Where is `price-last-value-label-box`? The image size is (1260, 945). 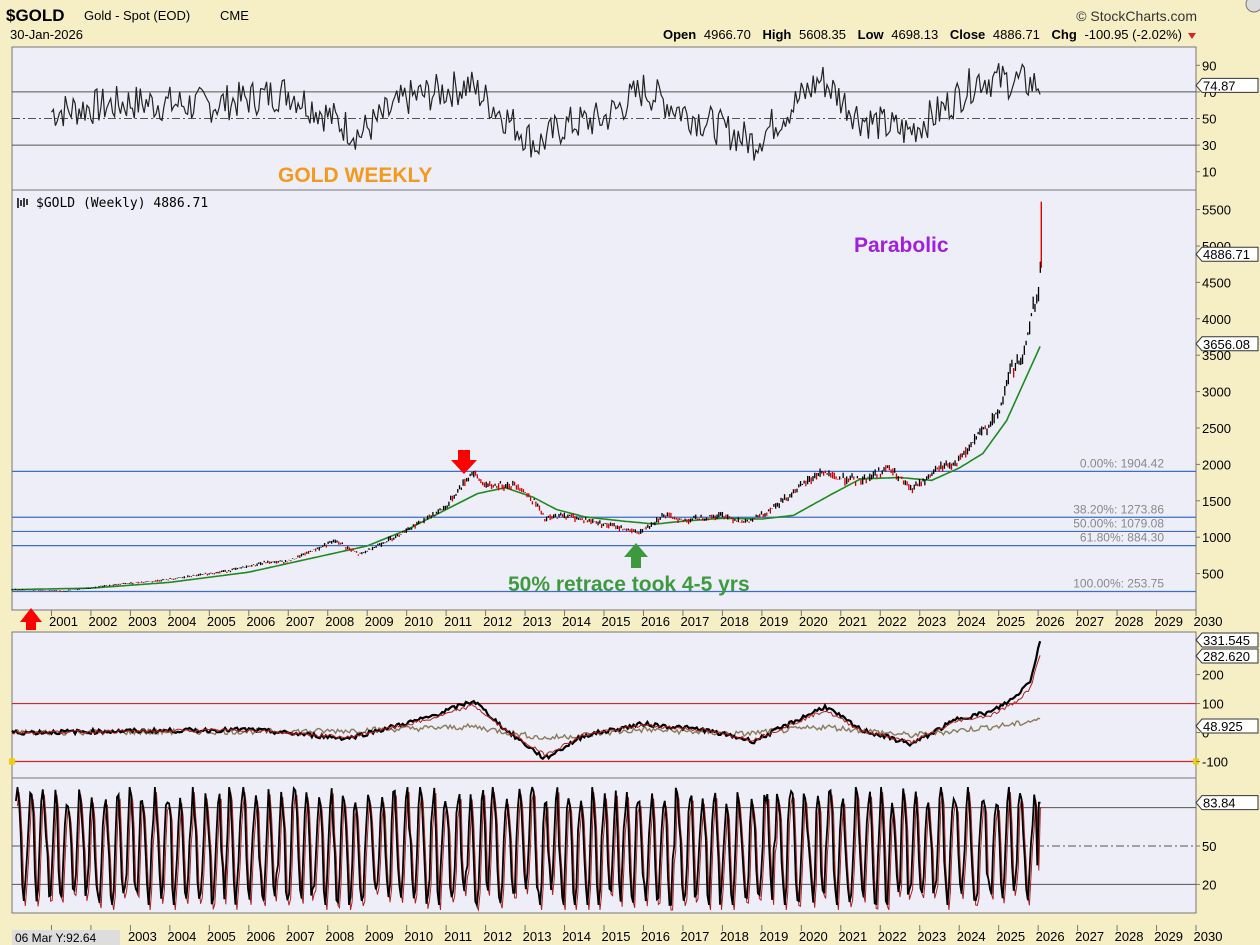 price-last-value-label-box is located at coordinates (1227, 254).